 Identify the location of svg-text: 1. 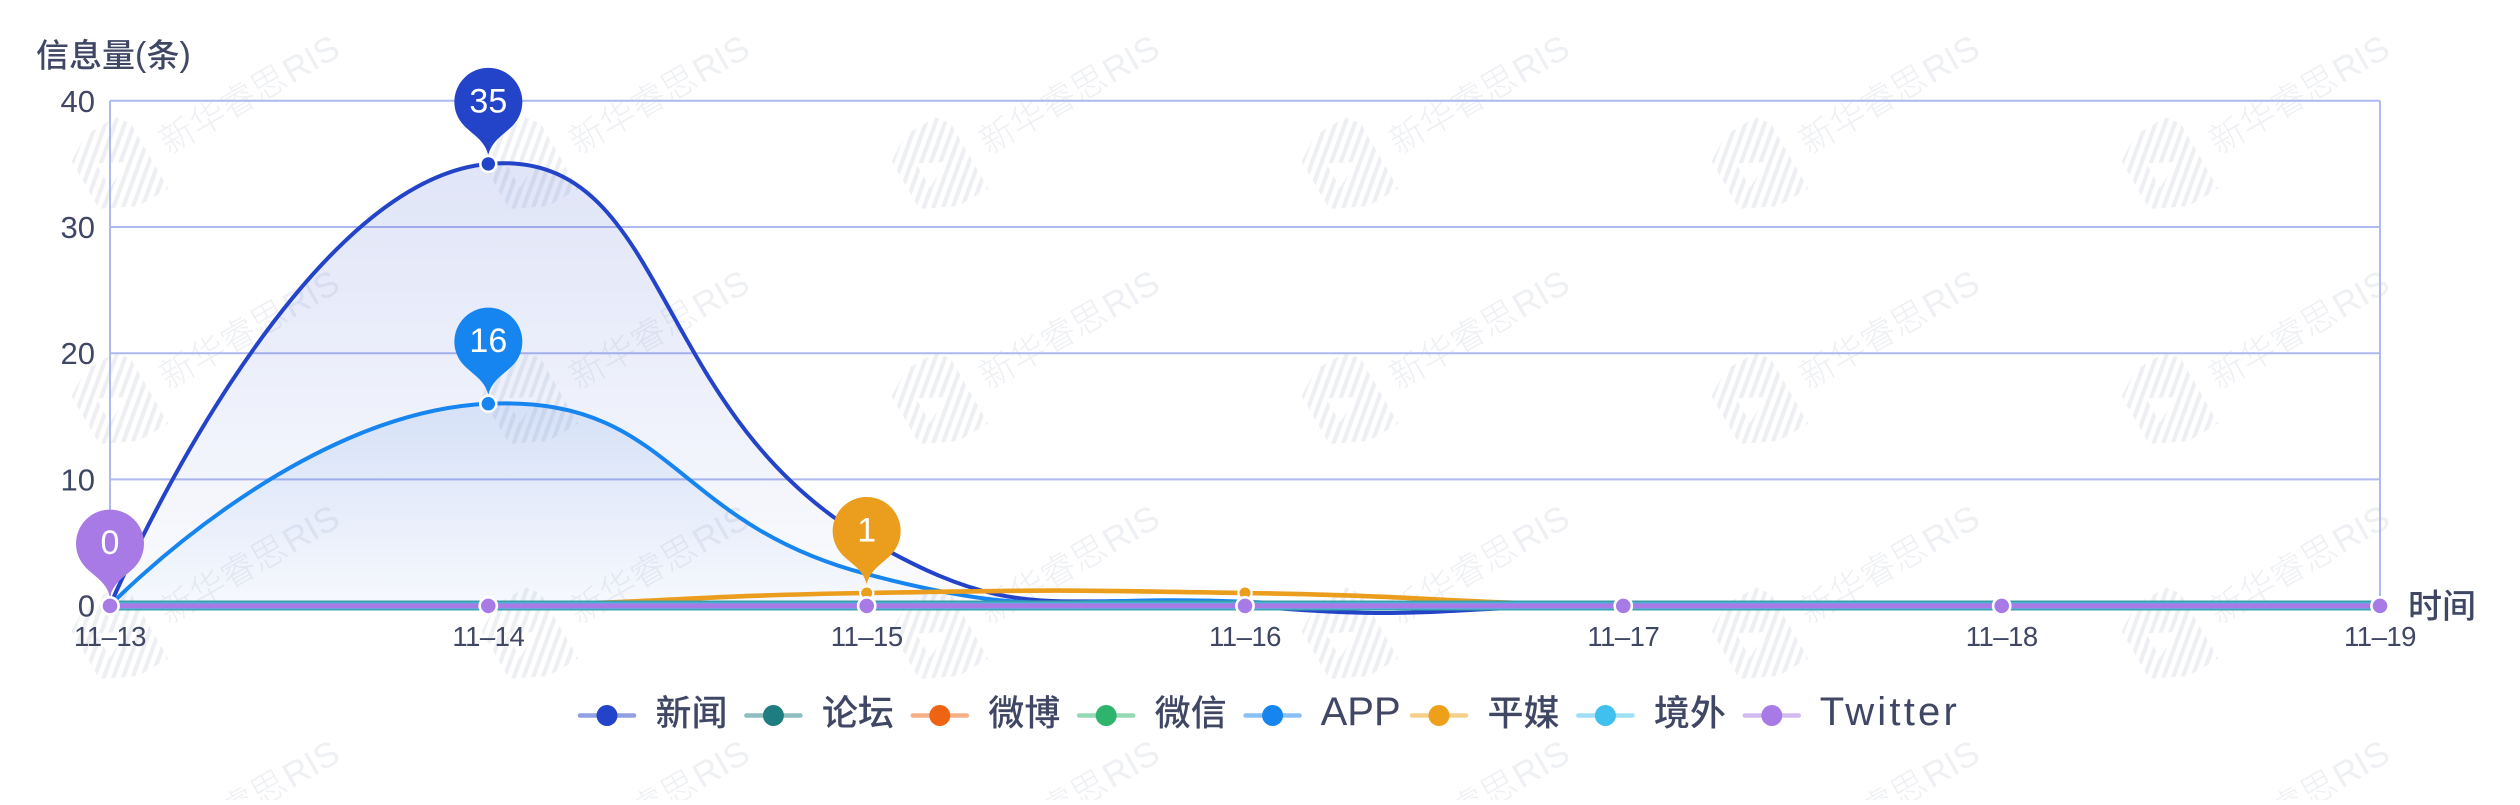
(866, 530).